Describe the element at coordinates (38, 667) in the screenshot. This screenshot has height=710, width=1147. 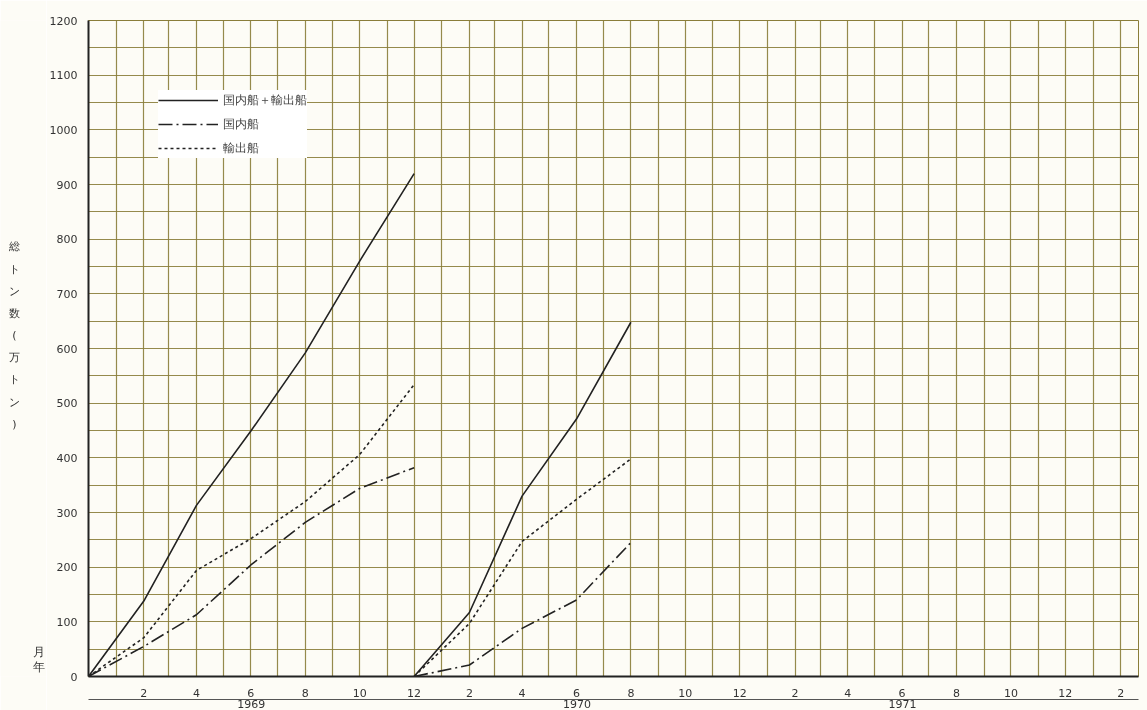
I see `text: 年` at that location.